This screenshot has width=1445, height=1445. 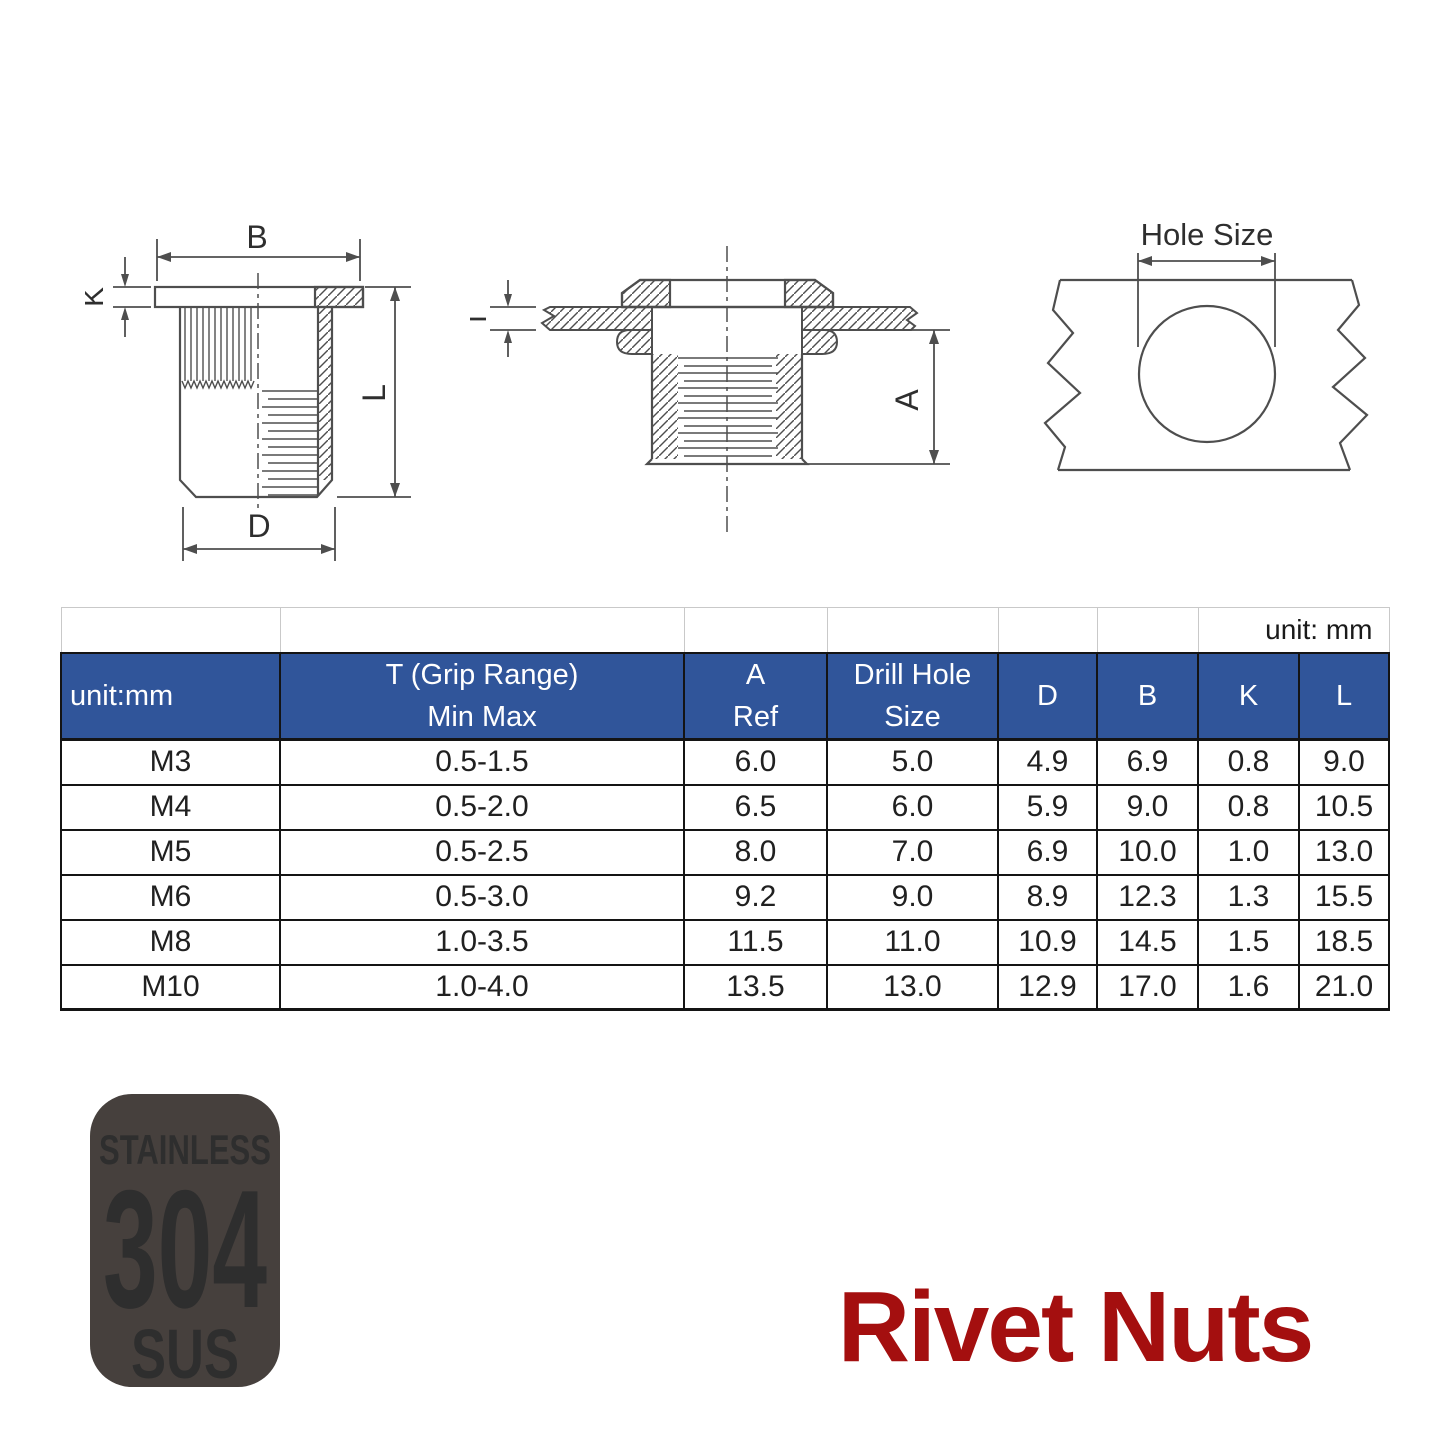 What do you see at coordinates (1207, 234) in the screenshot?
I see `hole-size-label: Hole Size` at bounding box center [1207, 234].